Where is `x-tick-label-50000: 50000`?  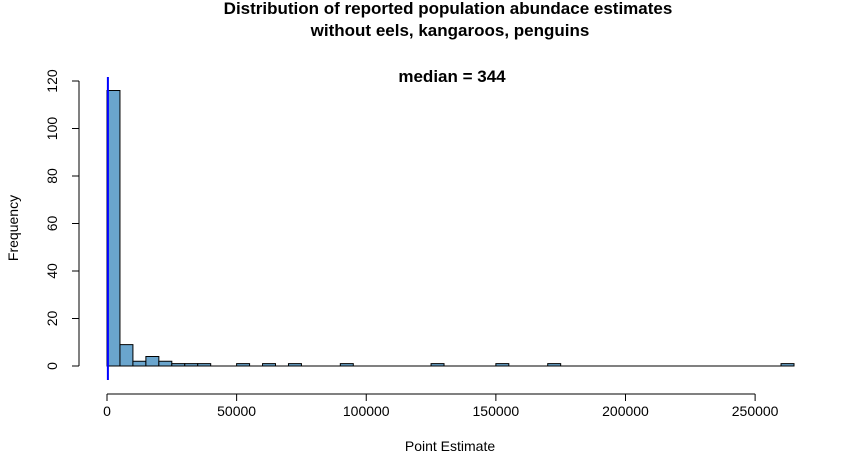
x-tick-label-50000: 50000 is located at coordinates (236, 411).